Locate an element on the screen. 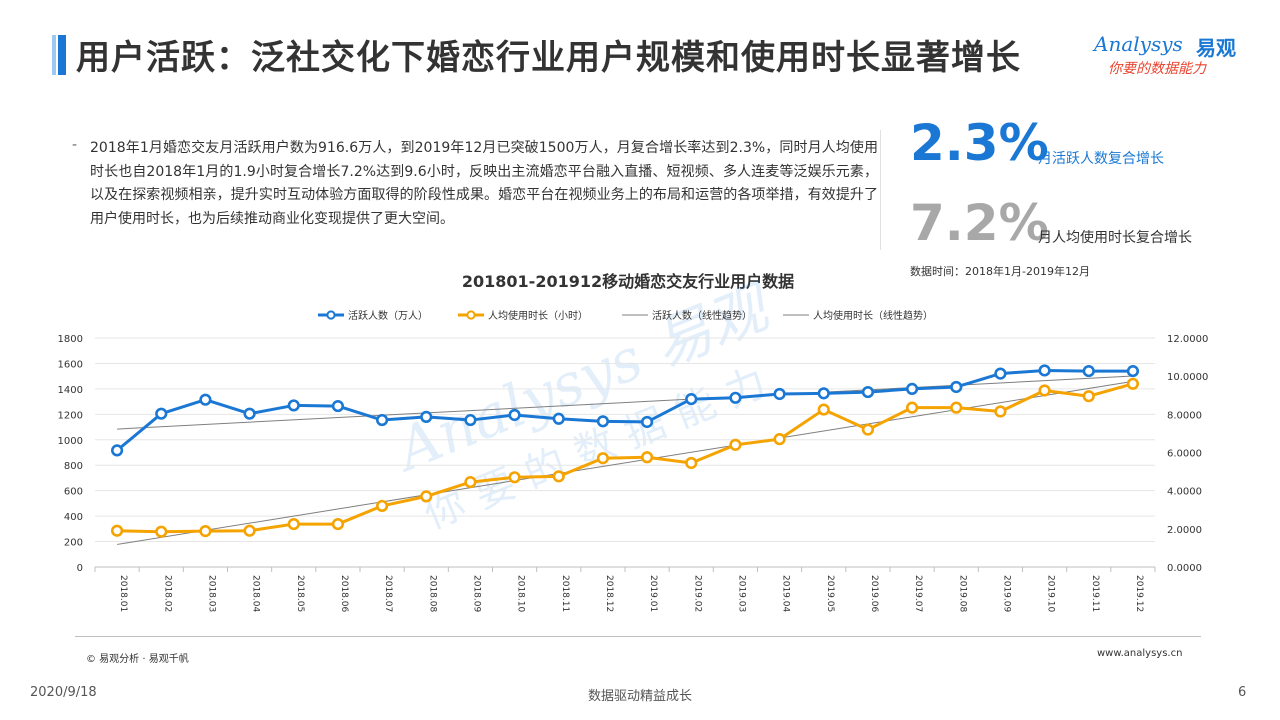  data-time-note: 数据时间：2018年1月-2019年12月 is located at coordinates (1000, 271).